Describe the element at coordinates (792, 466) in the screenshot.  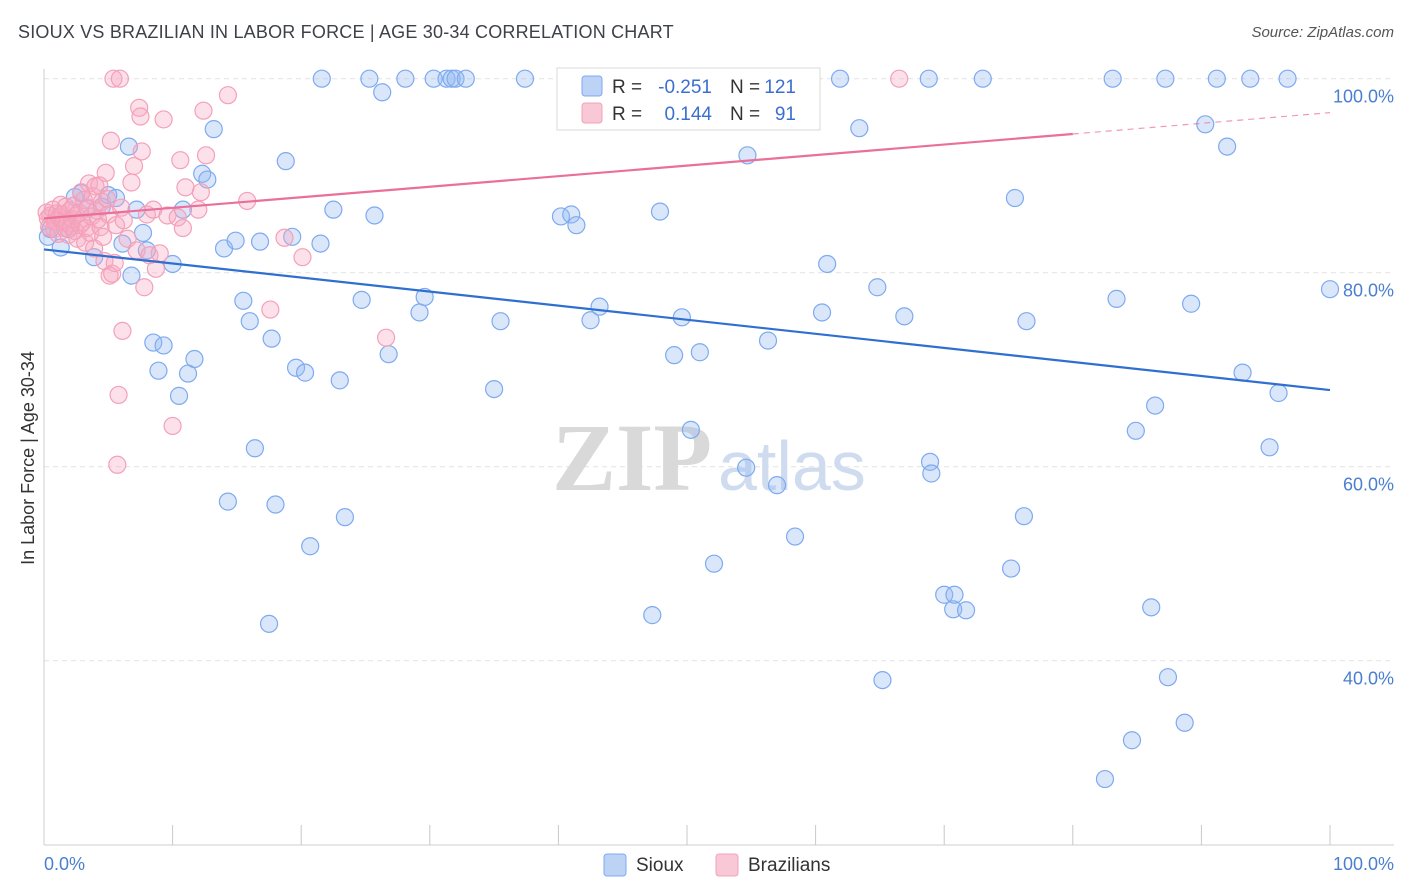
I see `watermark-atlas: atlas` at that location.